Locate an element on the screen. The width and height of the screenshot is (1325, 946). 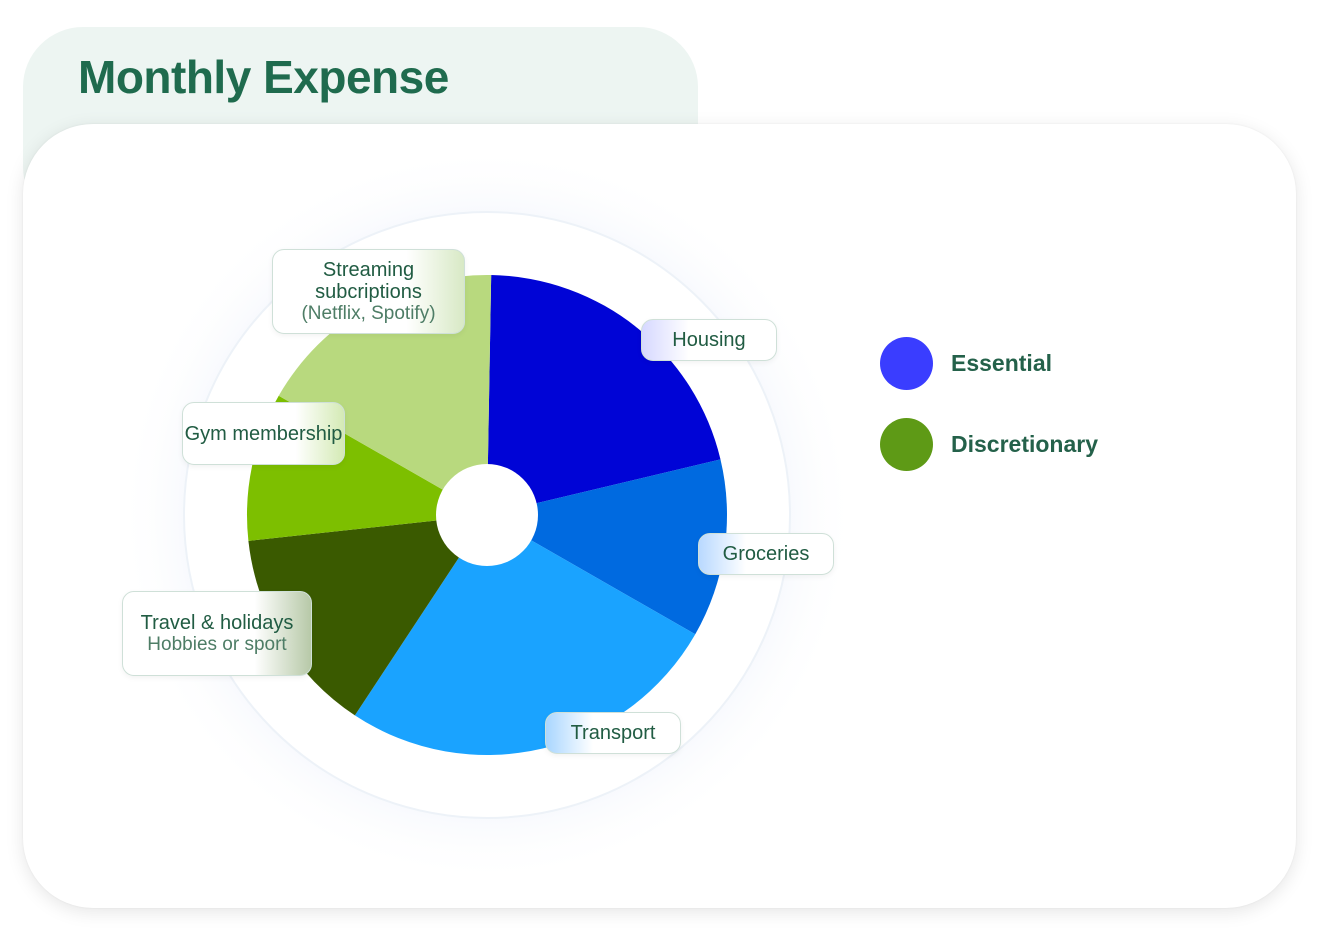
pie-slice-transport is located at coordinates (525, 635).